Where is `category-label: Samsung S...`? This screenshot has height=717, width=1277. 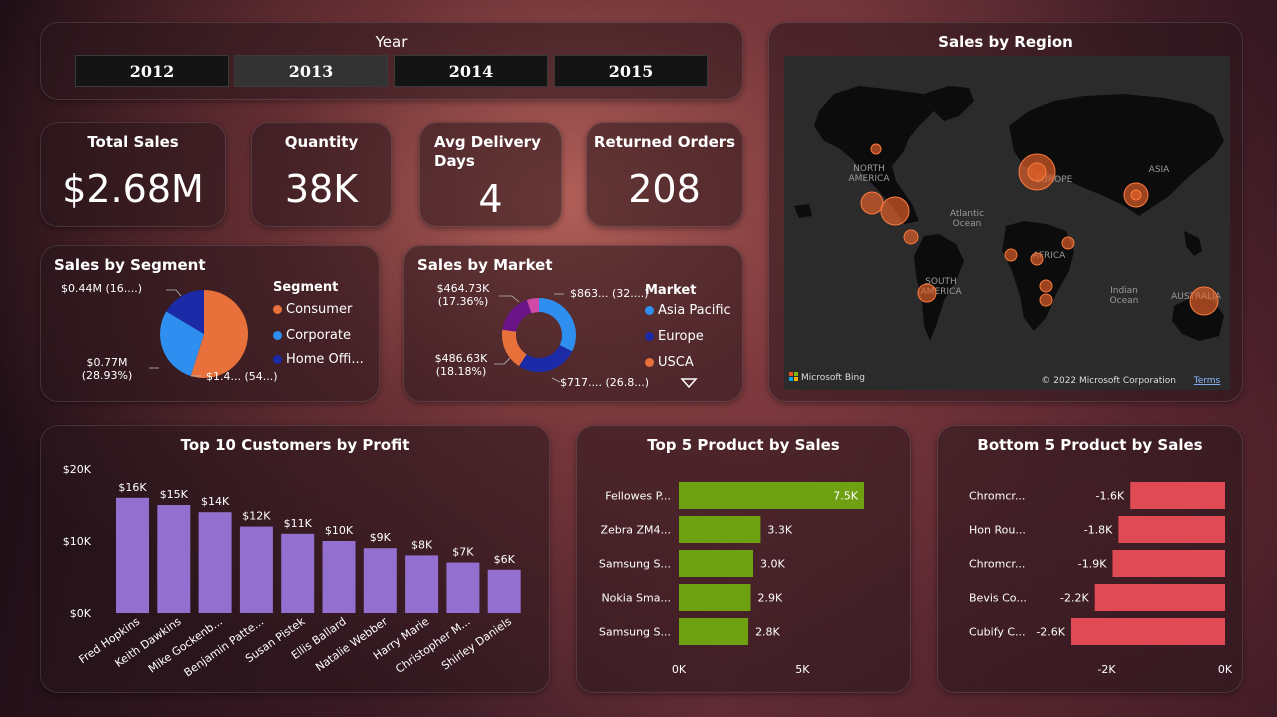
category-label: Samsung S... is located at coordinates (635, 632).